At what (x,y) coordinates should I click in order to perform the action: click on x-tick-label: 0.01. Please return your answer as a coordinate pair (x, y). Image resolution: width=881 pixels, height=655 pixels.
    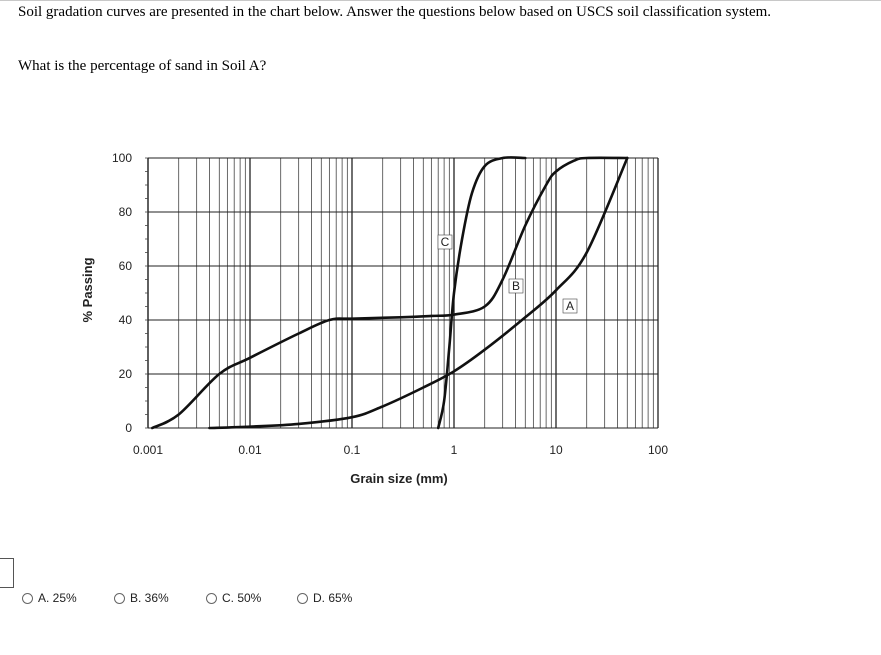
    Looking at the image, I should click on (250, 450).